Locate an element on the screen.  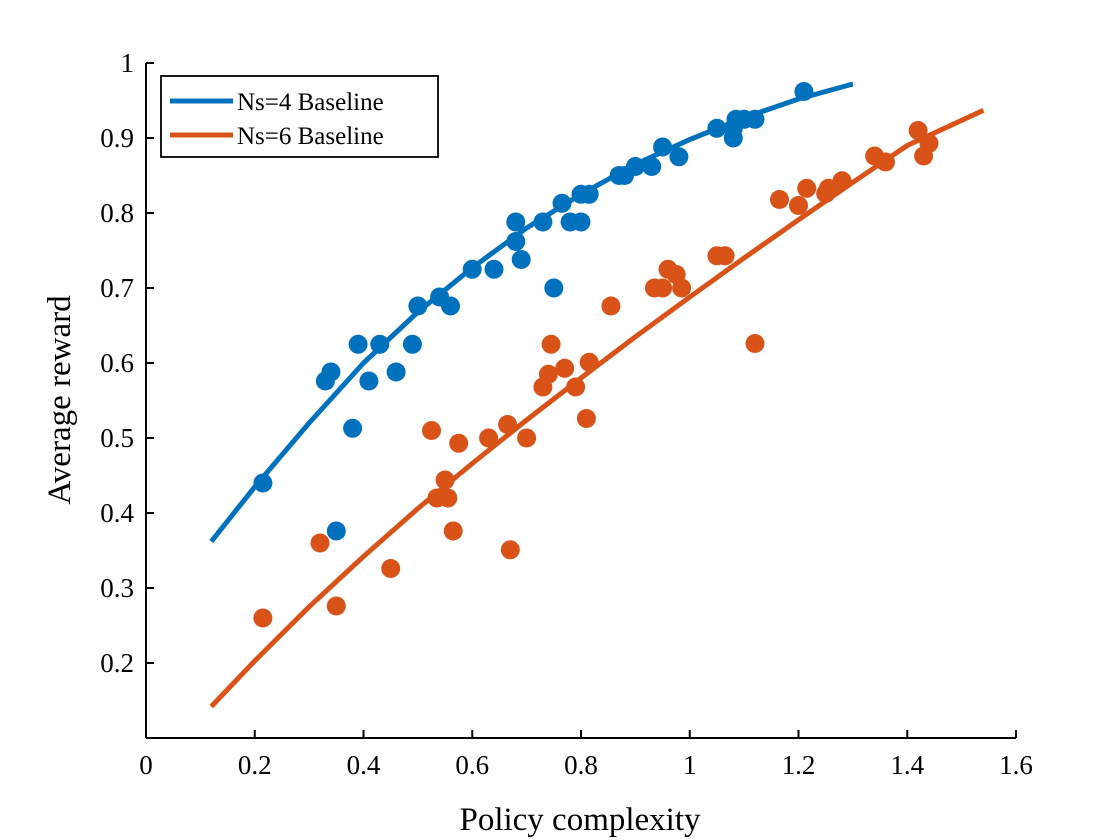
x-axis-title: Policy complexity is located at coordinates (580, 820).